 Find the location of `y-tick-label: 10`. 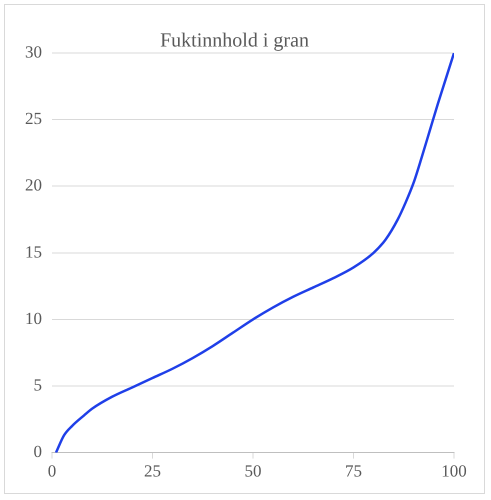

y-tick-label: 10 is located at coordinates (33, 318).